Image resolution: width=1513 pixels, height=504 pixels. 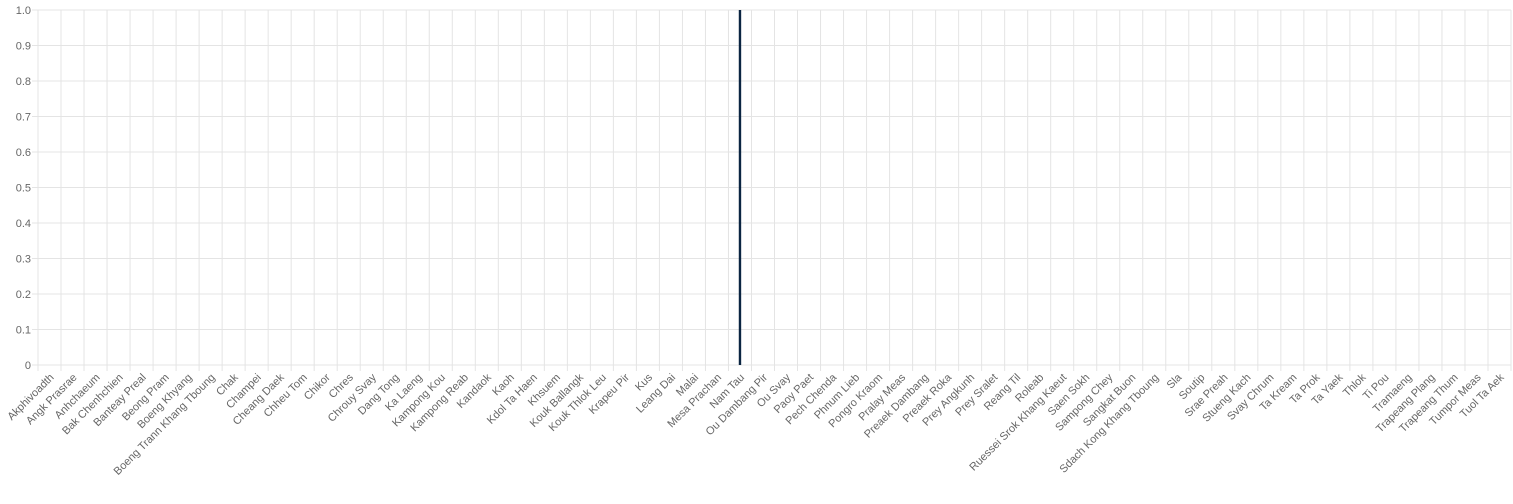 I want to click on y-axis-ticks: 0 0.1 0.2 0.3 0.4 0.5 0.6 0.7 0.8 0.9 1.0, so click(x=23, y=188).